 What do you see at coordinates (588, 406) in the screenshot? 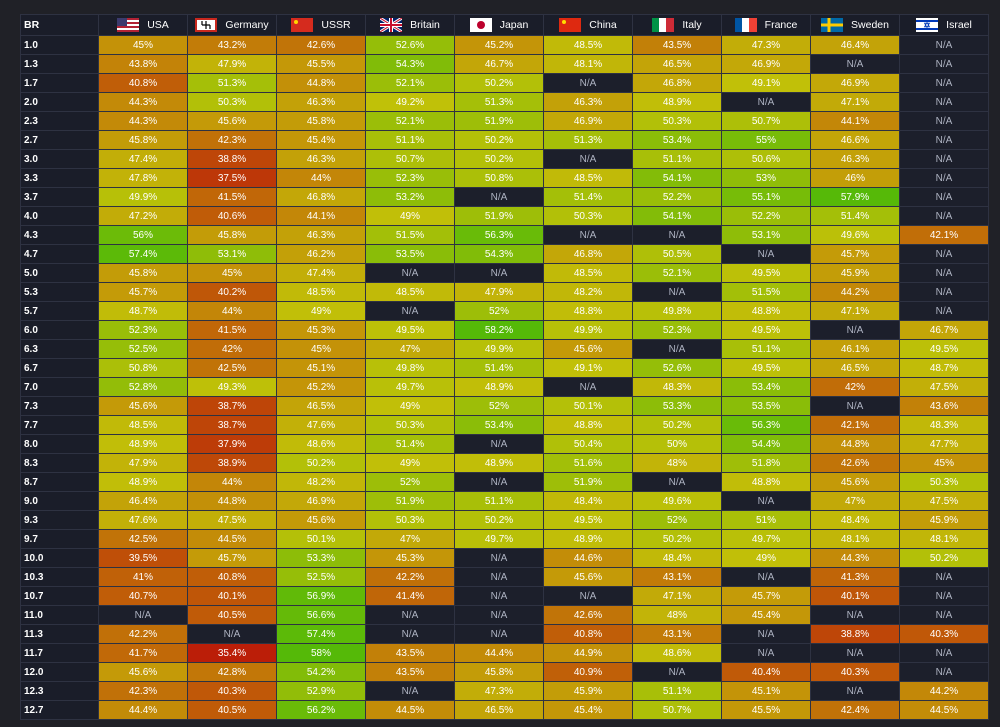
I see `value-cell: 50.1%` at bounding box center [588, 406].